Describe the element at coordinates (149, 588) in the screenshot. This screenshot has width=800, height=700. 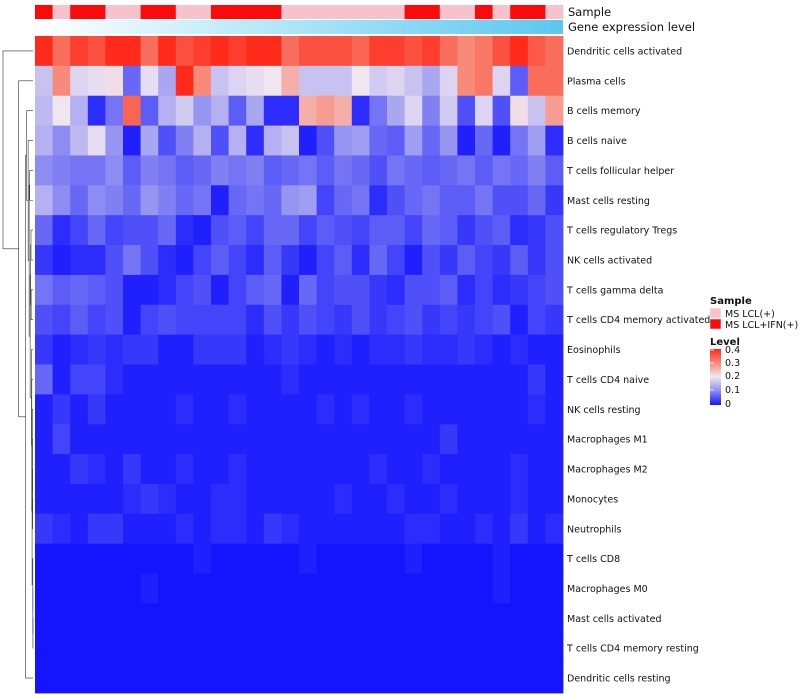
I see `heatmap-cell-r18-c6` at that location.